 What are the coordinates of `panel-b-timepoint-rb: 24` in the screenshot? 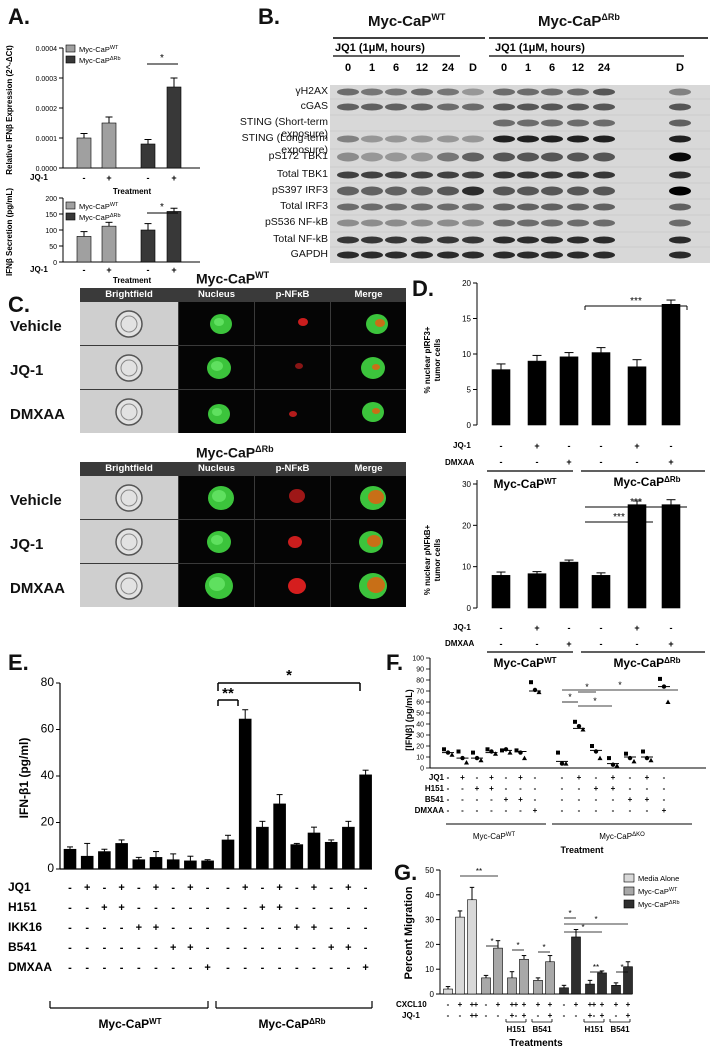 It's located at (604, 68).